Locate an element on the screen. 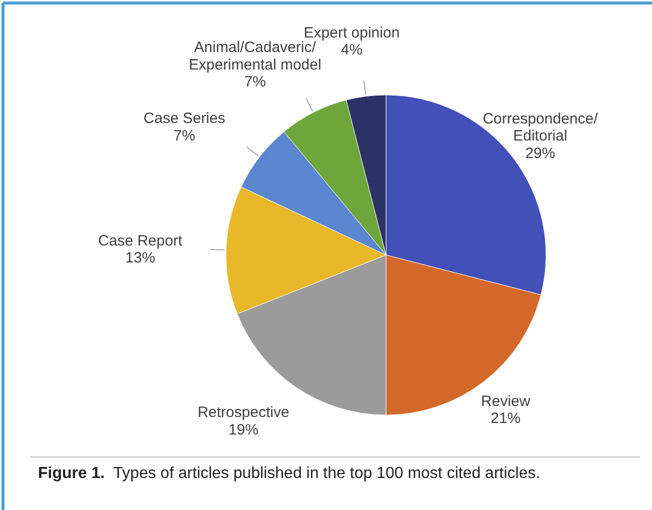  caption: Figure 1. Types of articles published in the top 100 most cited articles. is located at coordinates (289, 473).